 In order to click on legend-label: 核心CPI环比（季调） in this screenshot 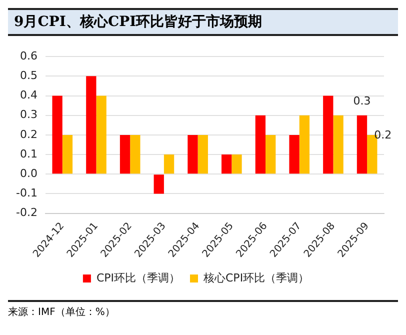, I will do `click(256, 277)`.